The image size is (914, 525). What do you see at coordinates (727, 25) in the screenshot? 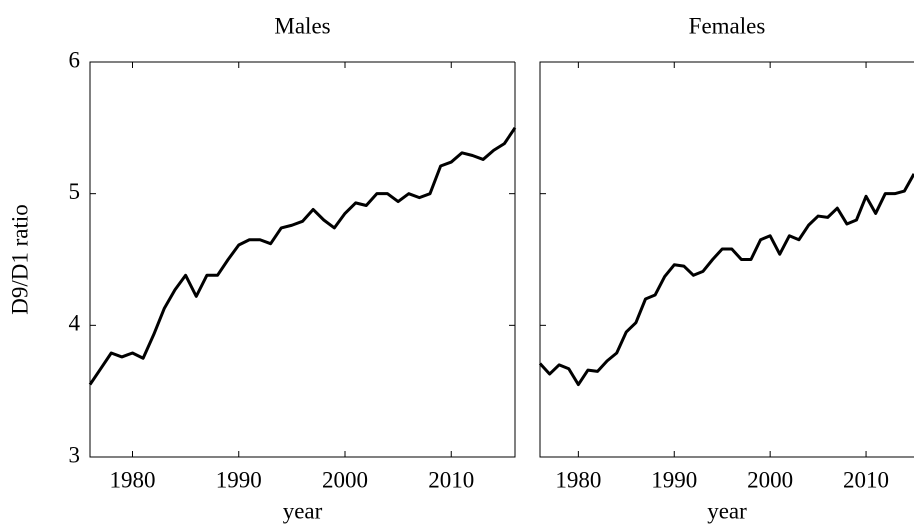
I see `panel-title: Females` at bounding box center [727, 25].